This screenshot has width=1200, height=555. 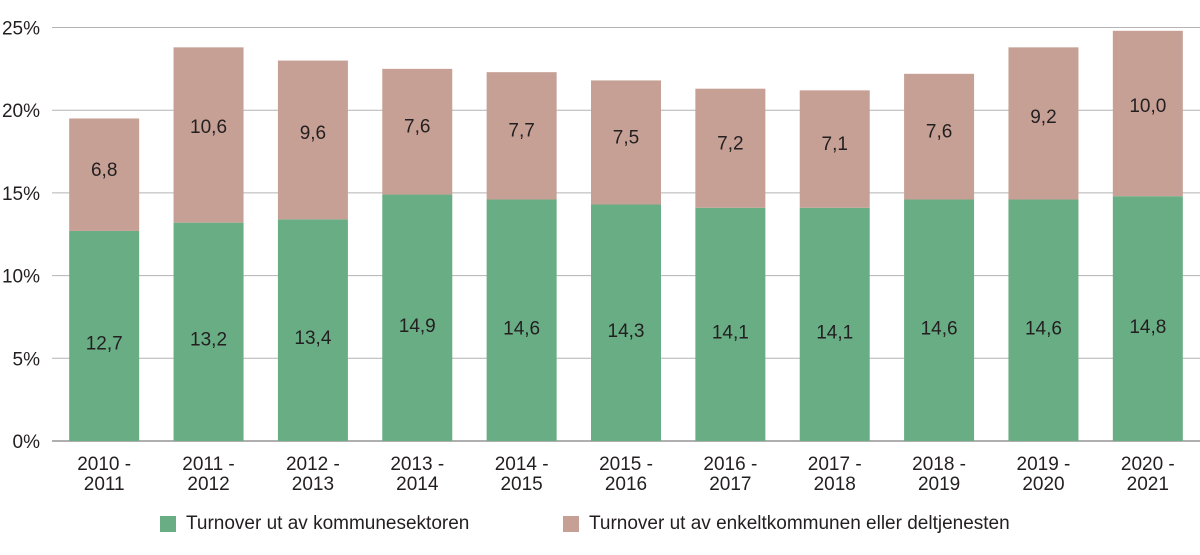 What do you see at coordinates (626, 484) in the screenshot?
I see `x-tick-label: 2016` at bounding box center [626, 484].